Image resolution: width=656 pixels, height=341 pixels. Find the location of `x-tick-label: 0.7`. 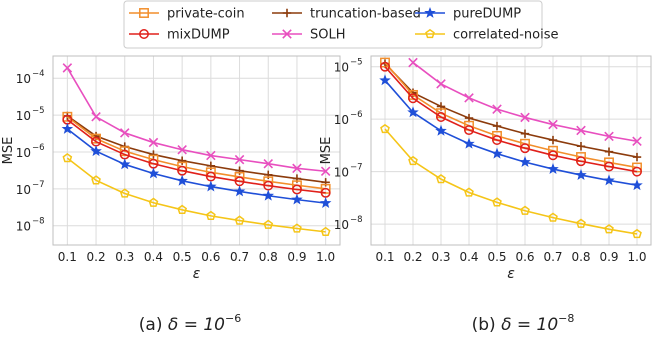

x-tick-label: 0.7 is located at coordinates (239, 257).